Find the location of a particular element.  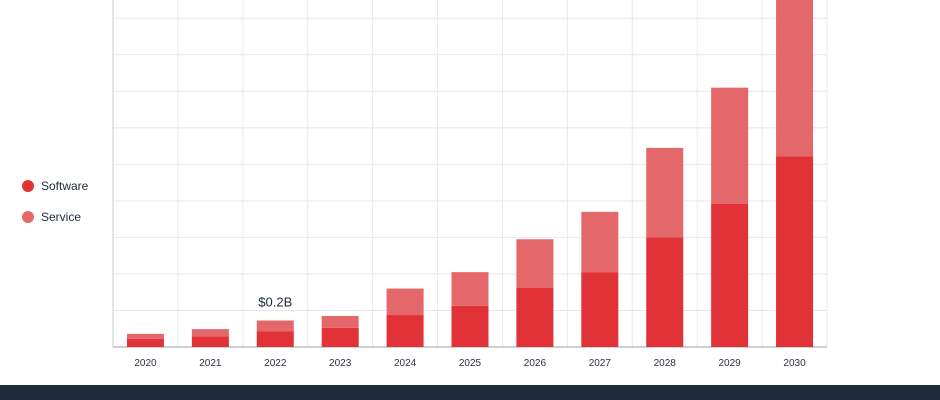

bar-software-2030 is located at coordinates (795, 251).